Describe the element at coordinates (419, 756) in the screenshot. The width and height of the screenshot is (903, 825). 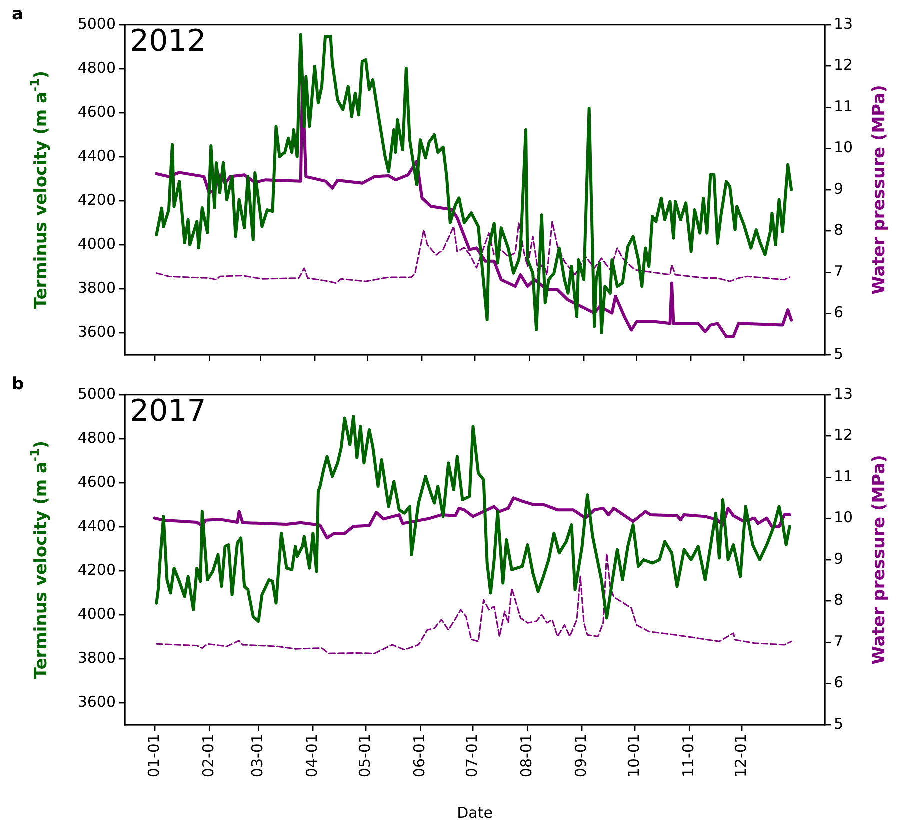
I see `x-tick-label: 06-01` at that location.